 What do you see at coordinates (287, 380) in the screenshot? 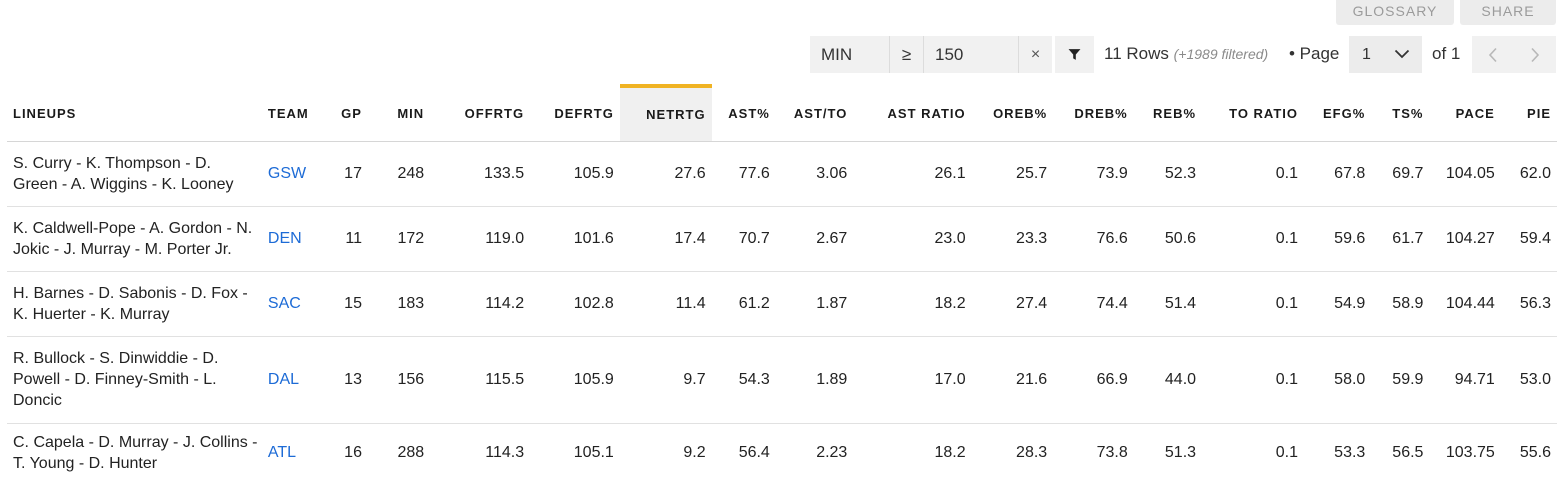
I see `team-link: DAL` at bounding box center [287, 380].